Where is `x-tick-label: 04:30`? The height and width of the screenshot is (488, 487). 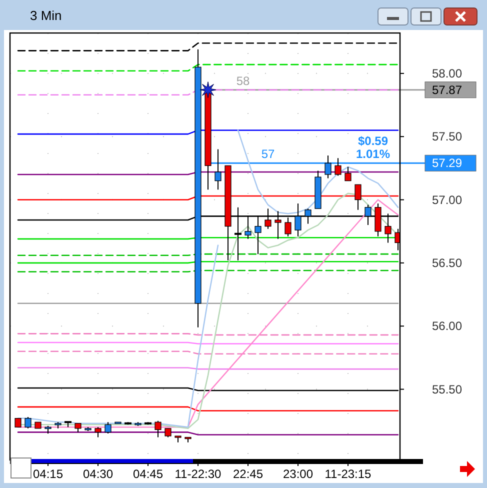
x-tick-label: 04:30 is located at coordinates (98, 474).